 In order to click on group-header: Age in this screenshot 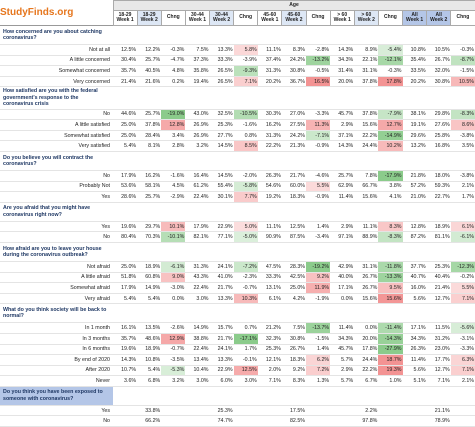, I will do `click(293, 5)`.